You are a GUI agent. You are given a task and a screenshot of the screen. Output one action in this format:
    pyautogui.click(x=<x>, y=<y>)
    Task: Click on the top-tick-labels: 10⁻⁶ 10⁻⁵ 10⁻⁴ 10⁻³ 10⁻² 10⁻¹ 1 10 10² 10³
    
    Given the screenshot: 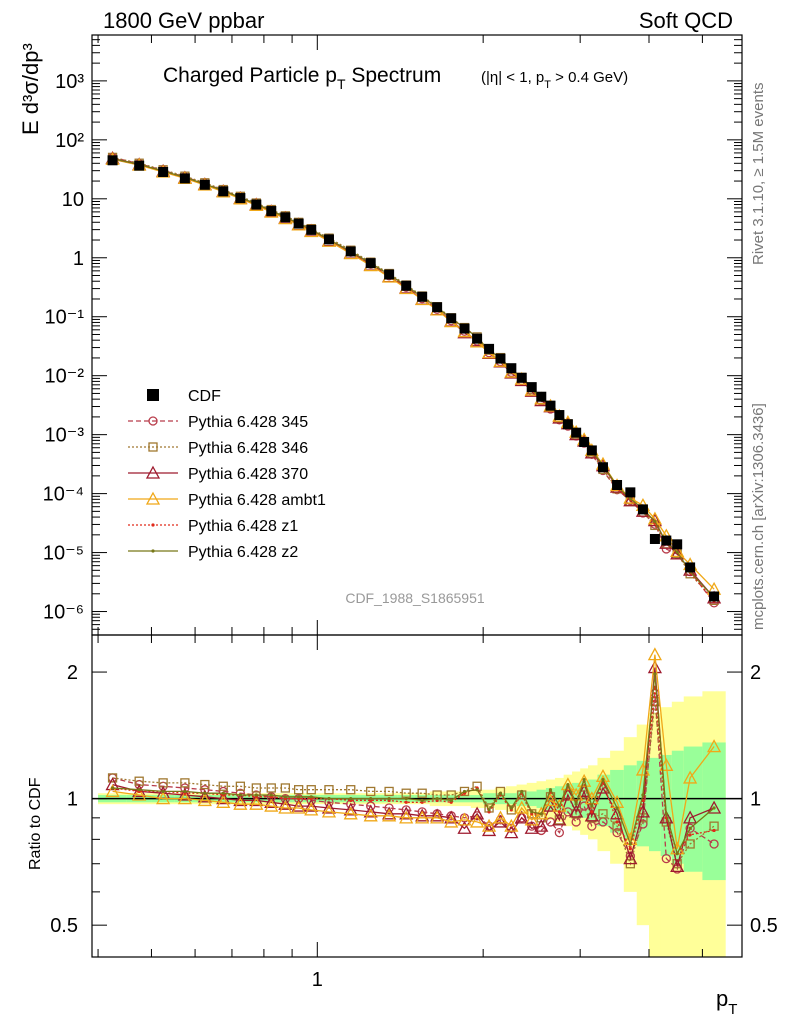 What is the action you would take?
    pyautogui.click(x=64, y=347)
    